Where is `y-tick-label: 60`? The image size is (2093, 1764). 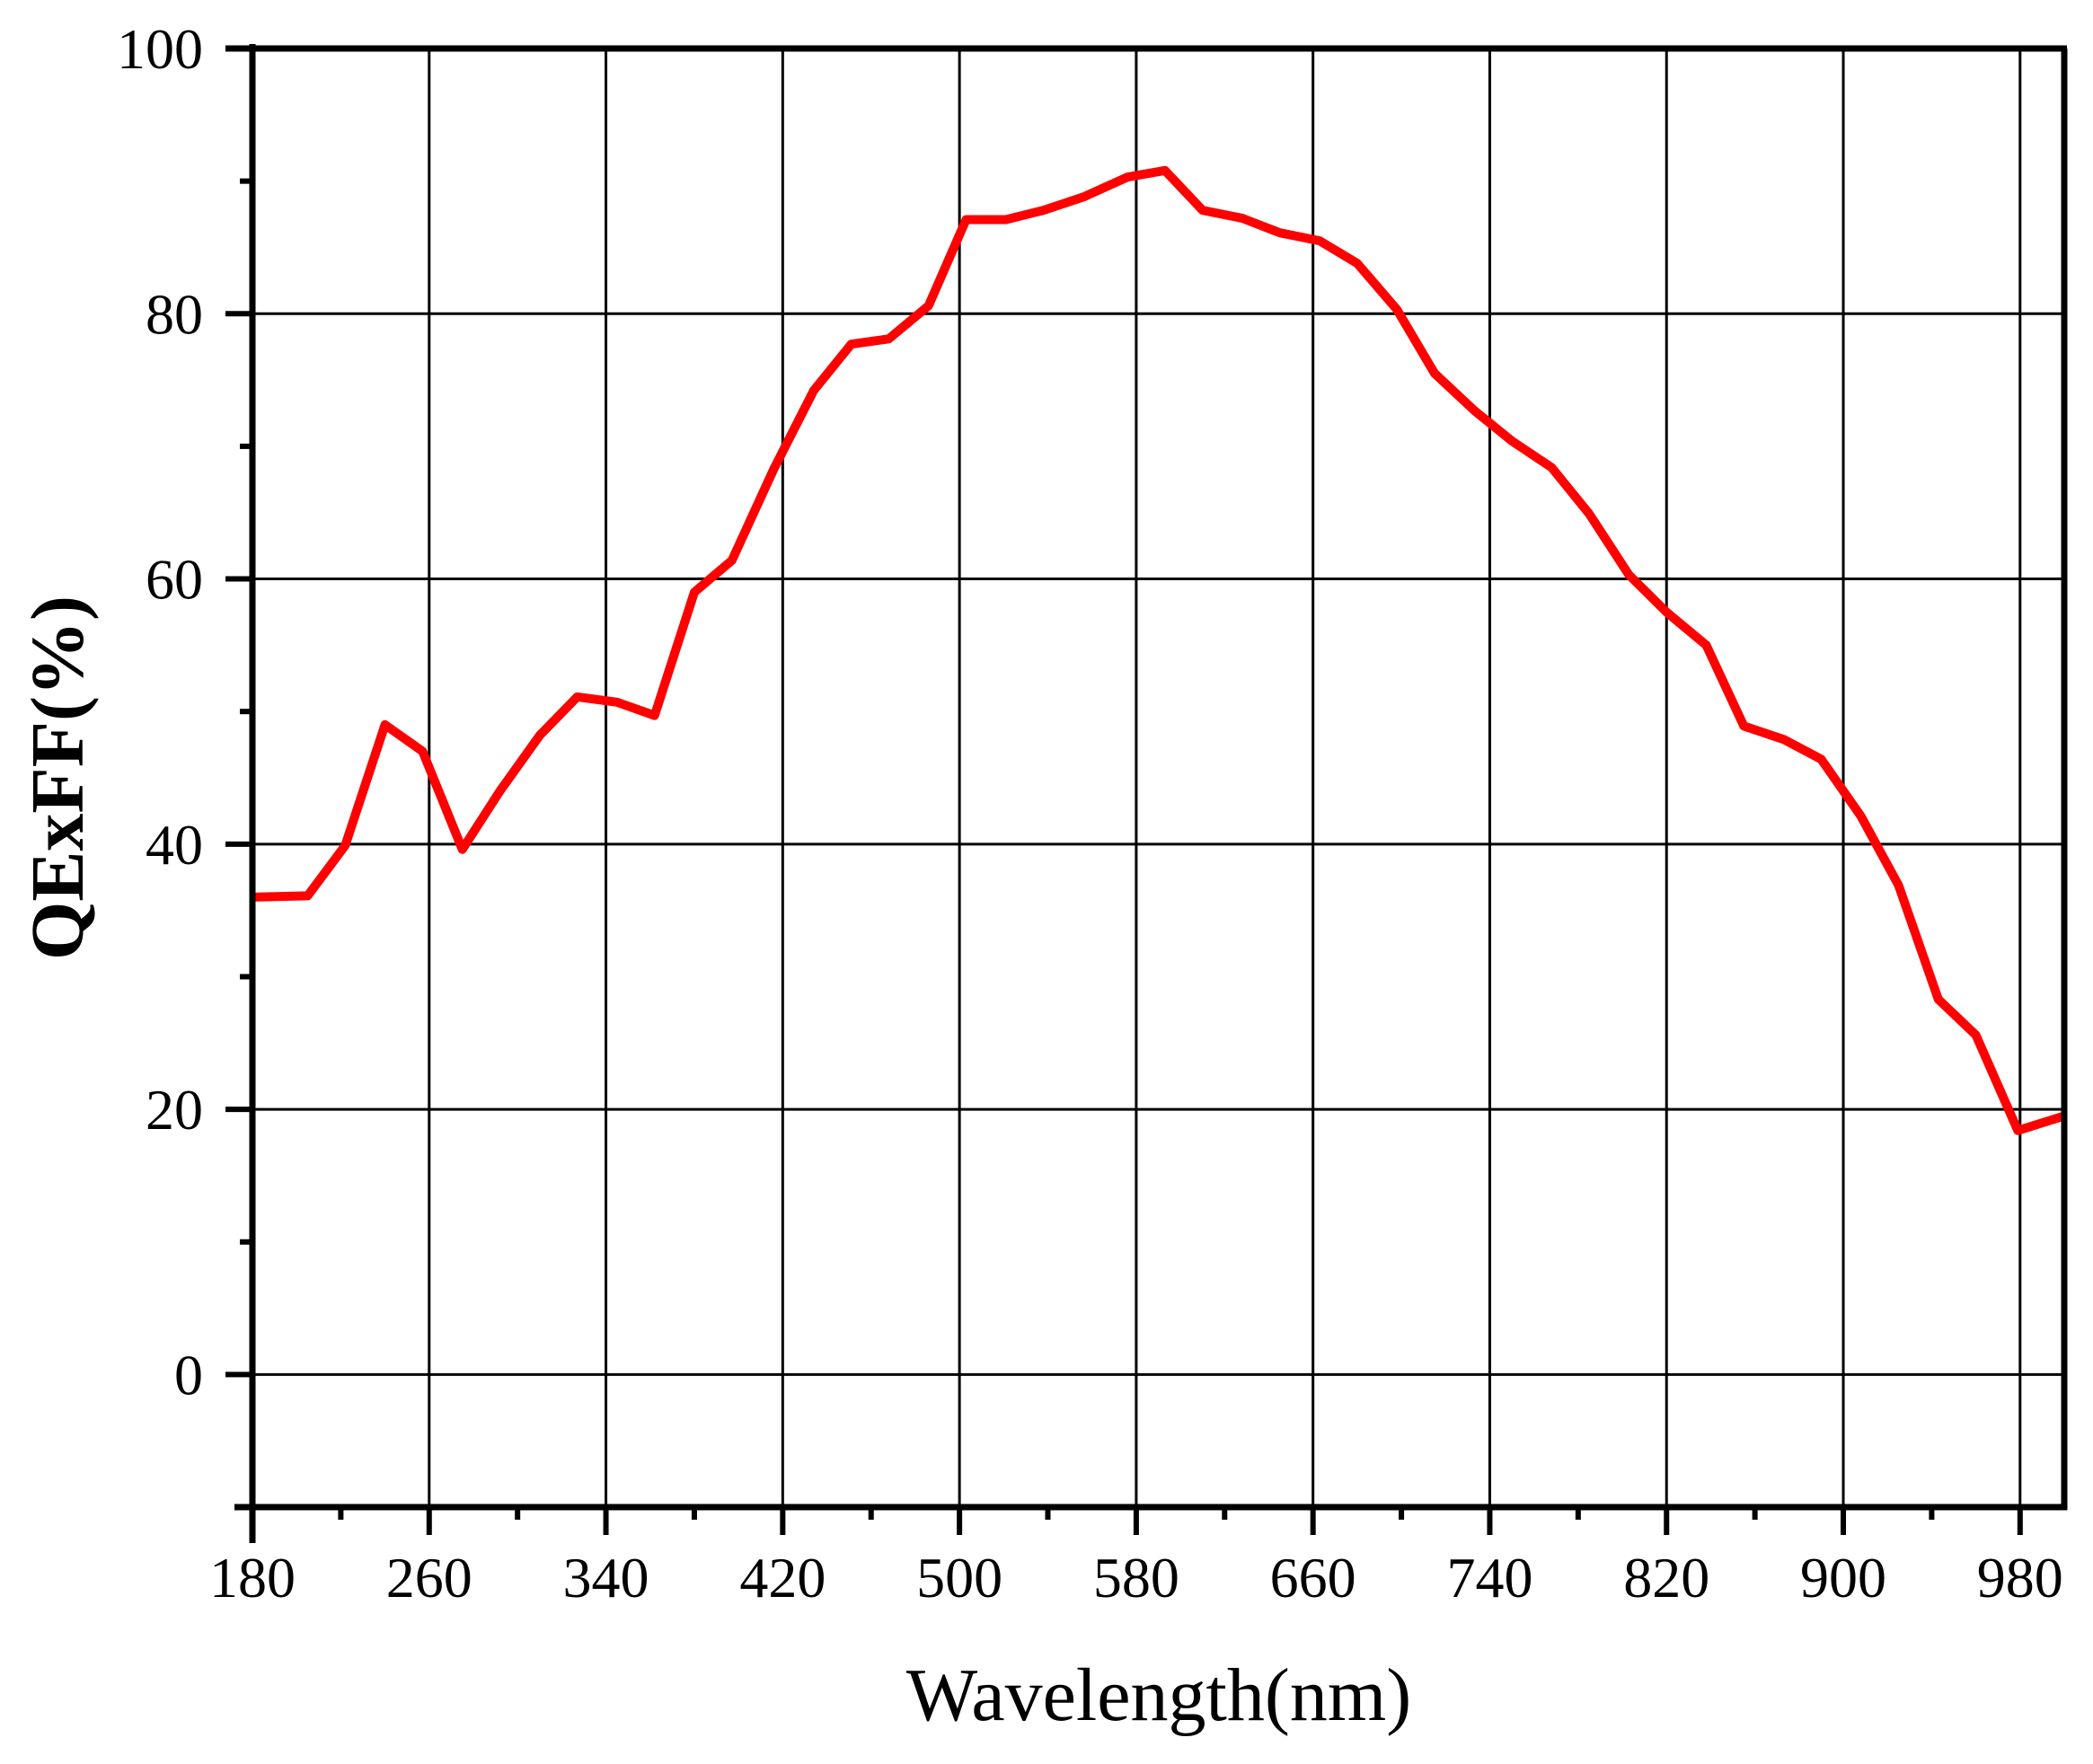
y-tick-label: 60 is located at coordinates (175, 580).